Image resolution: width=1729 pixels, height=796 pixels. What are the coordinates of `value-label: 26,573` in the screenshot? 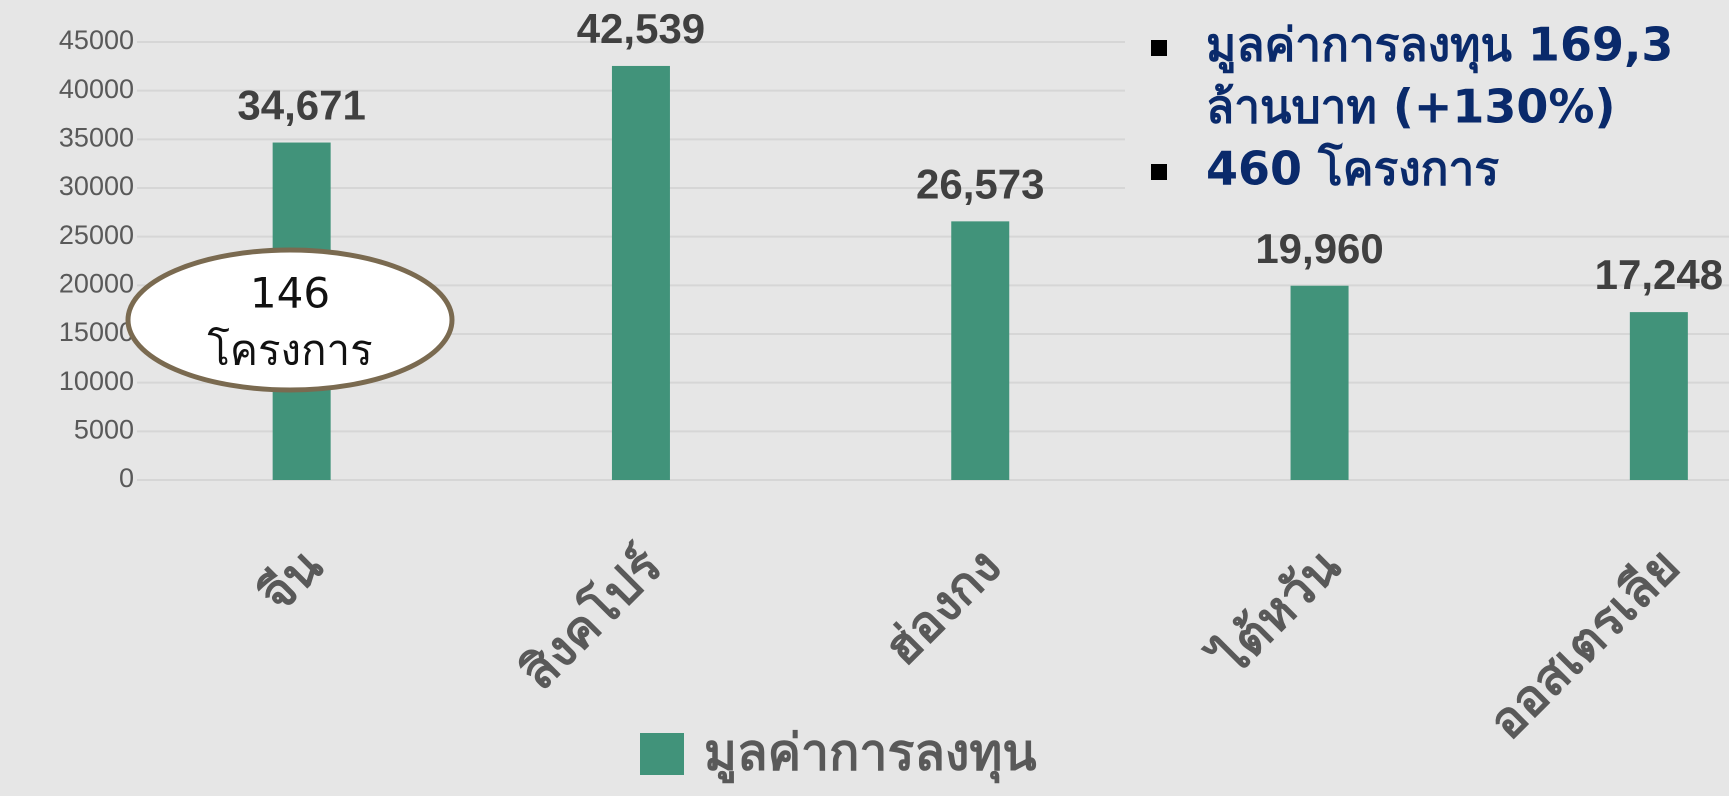 It's located at (980, 183).